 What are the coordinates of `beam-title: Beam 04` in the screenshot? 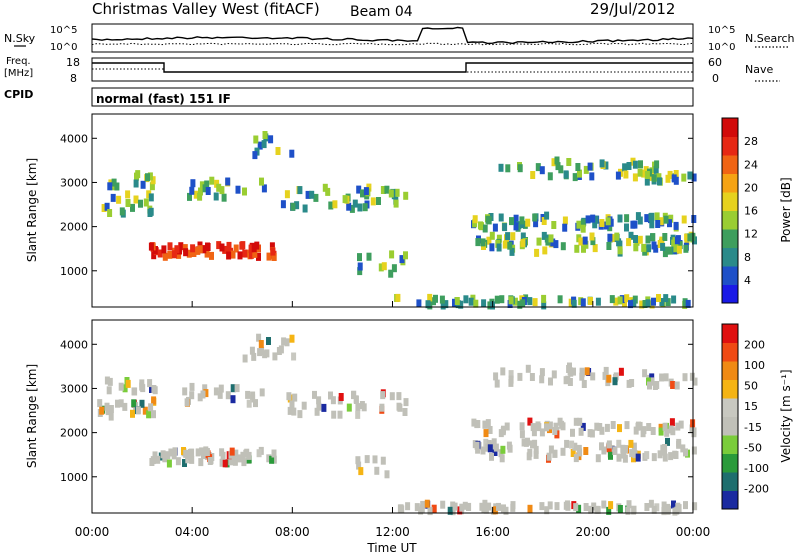 It's located at (381, 12).